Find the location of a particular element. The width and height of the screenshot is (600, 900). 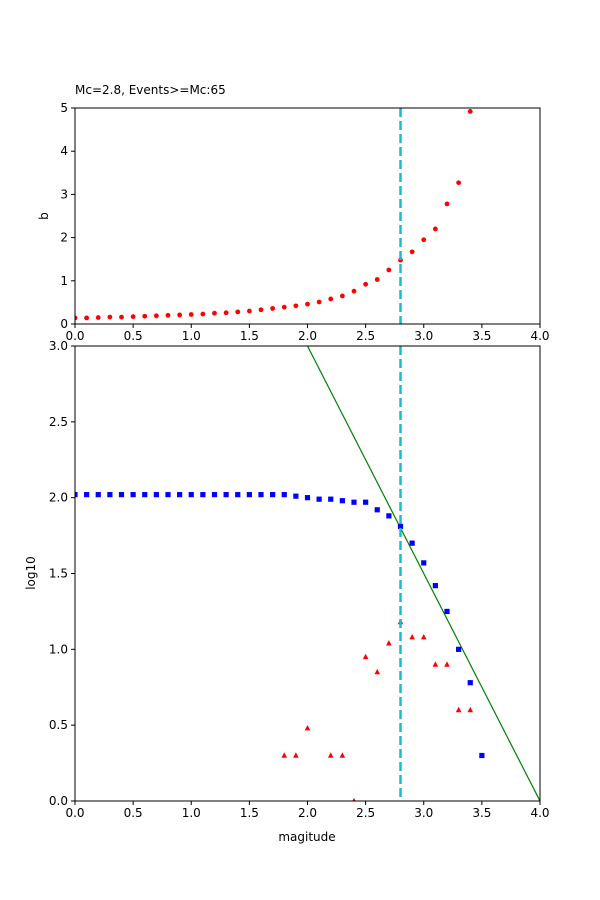

y-tick-label: 5 is located at coordinates (64, 108).